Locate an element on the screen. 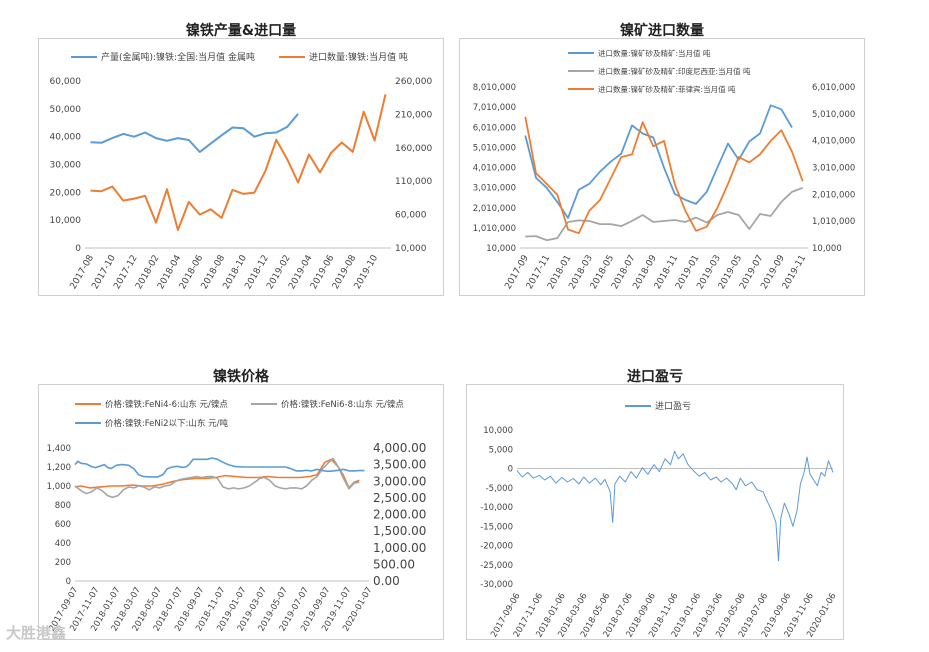 Image resolution: width=929 pixels, height=652 pixels. y-left-tick-label: 1,200 is located at coordinates (59, 468).